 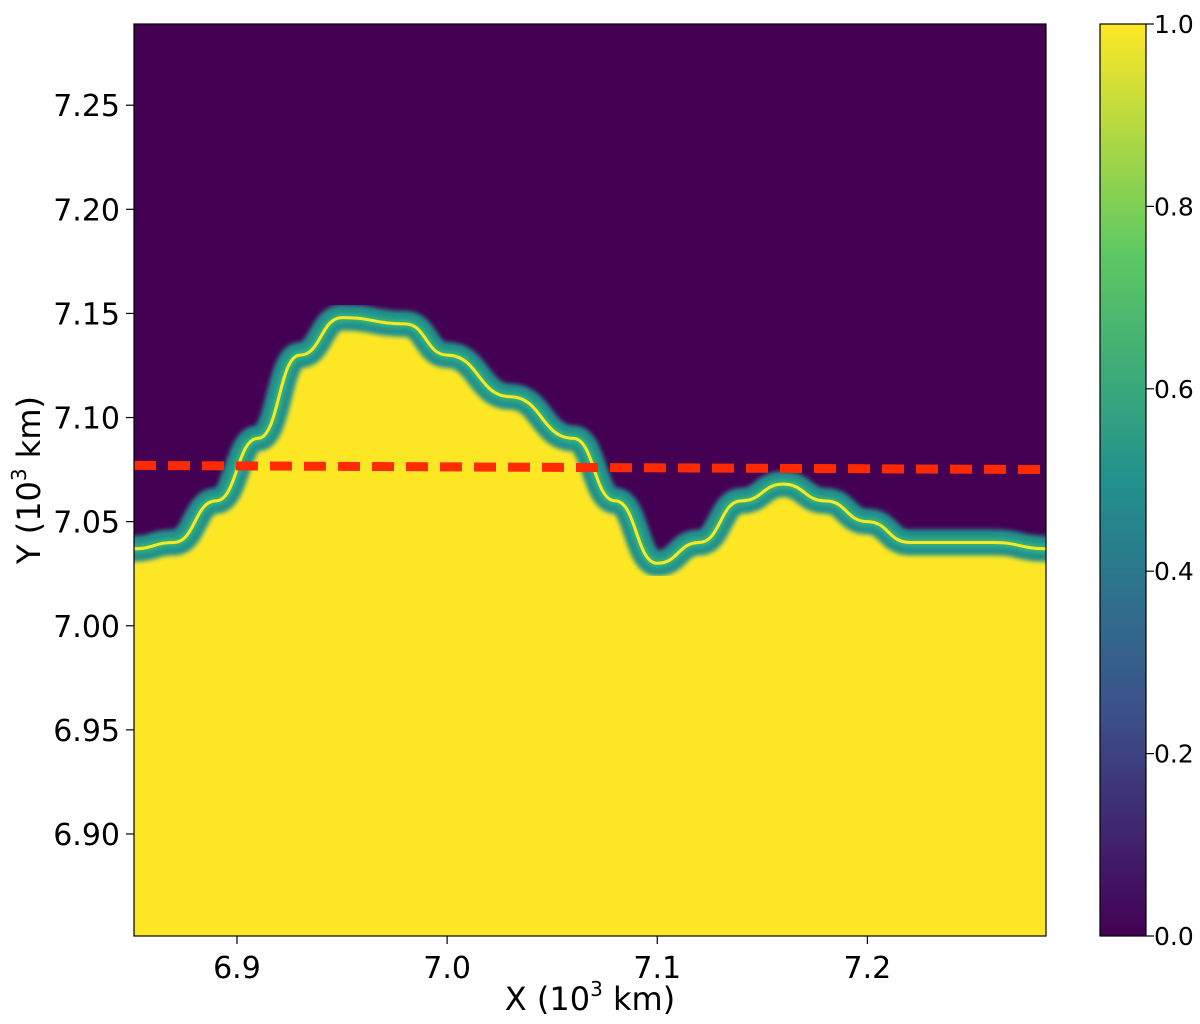 I want to click on y-tick-label: 7.15, so click(x=86, y=314).